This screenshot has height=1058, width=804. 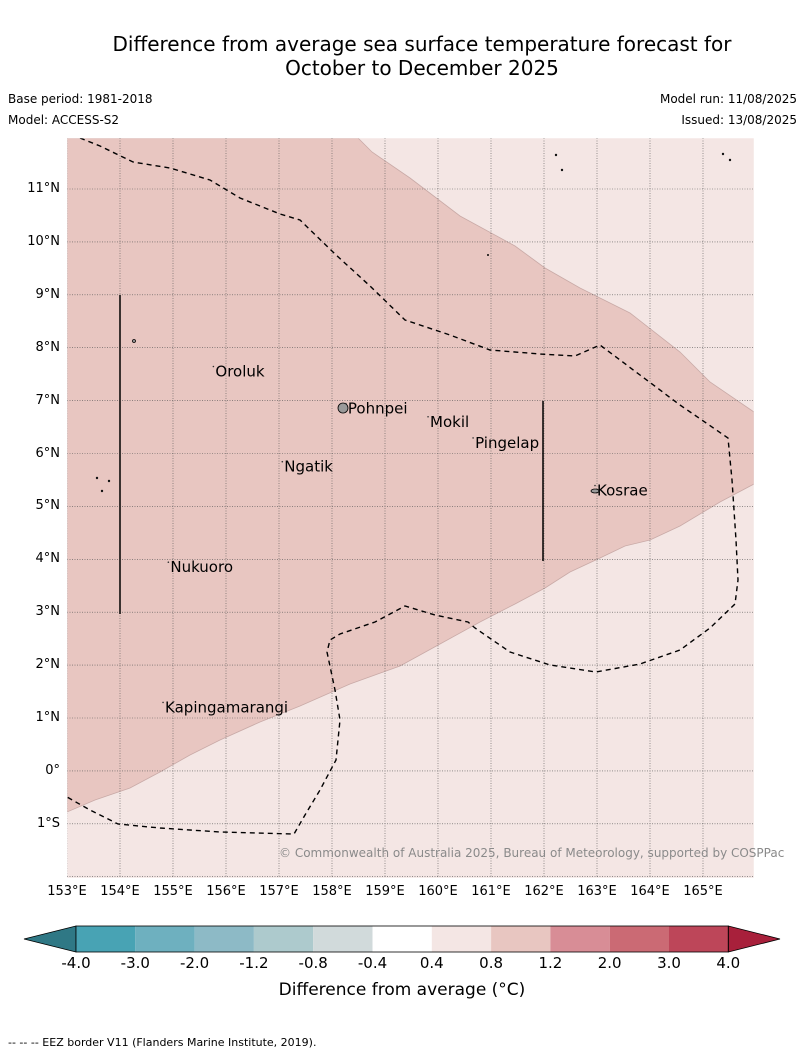 What do you see at coordinates (550, 963) in the screenshot?
I see `colorbar-tick-label: 1.2` at bounding box center [550, 963].